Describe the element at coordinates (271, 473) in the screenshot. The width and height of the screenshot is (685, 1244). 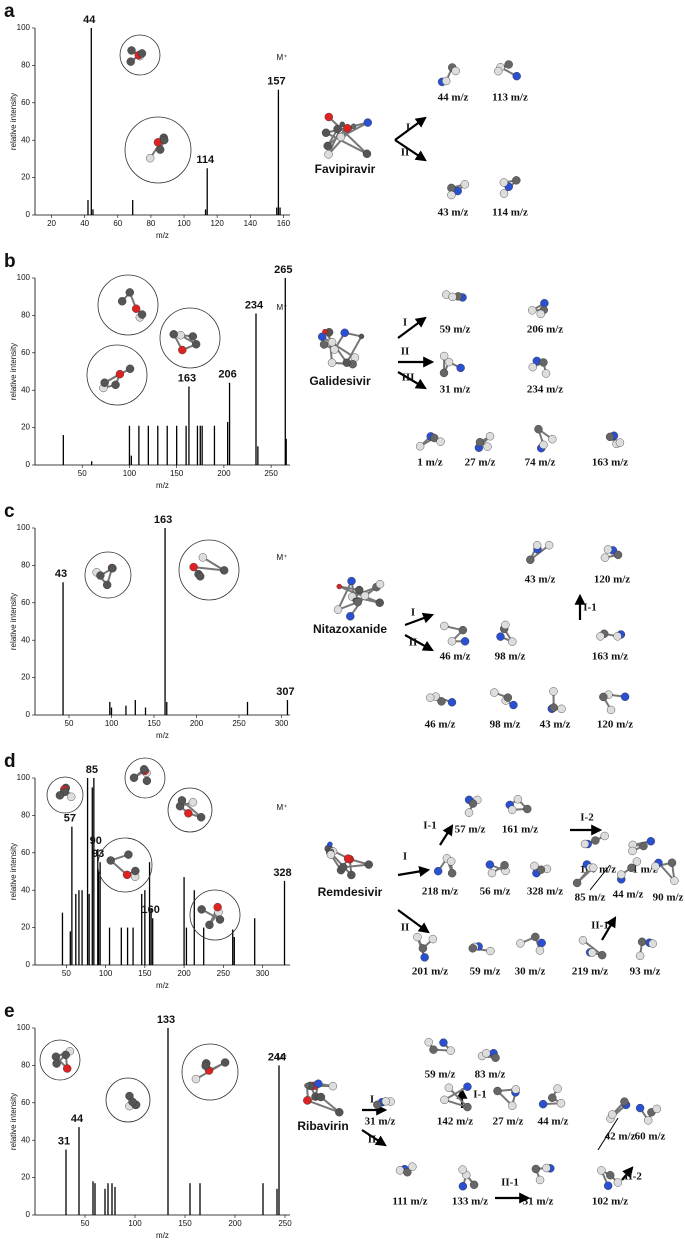
I see `x-tick-label: 250` at that location.